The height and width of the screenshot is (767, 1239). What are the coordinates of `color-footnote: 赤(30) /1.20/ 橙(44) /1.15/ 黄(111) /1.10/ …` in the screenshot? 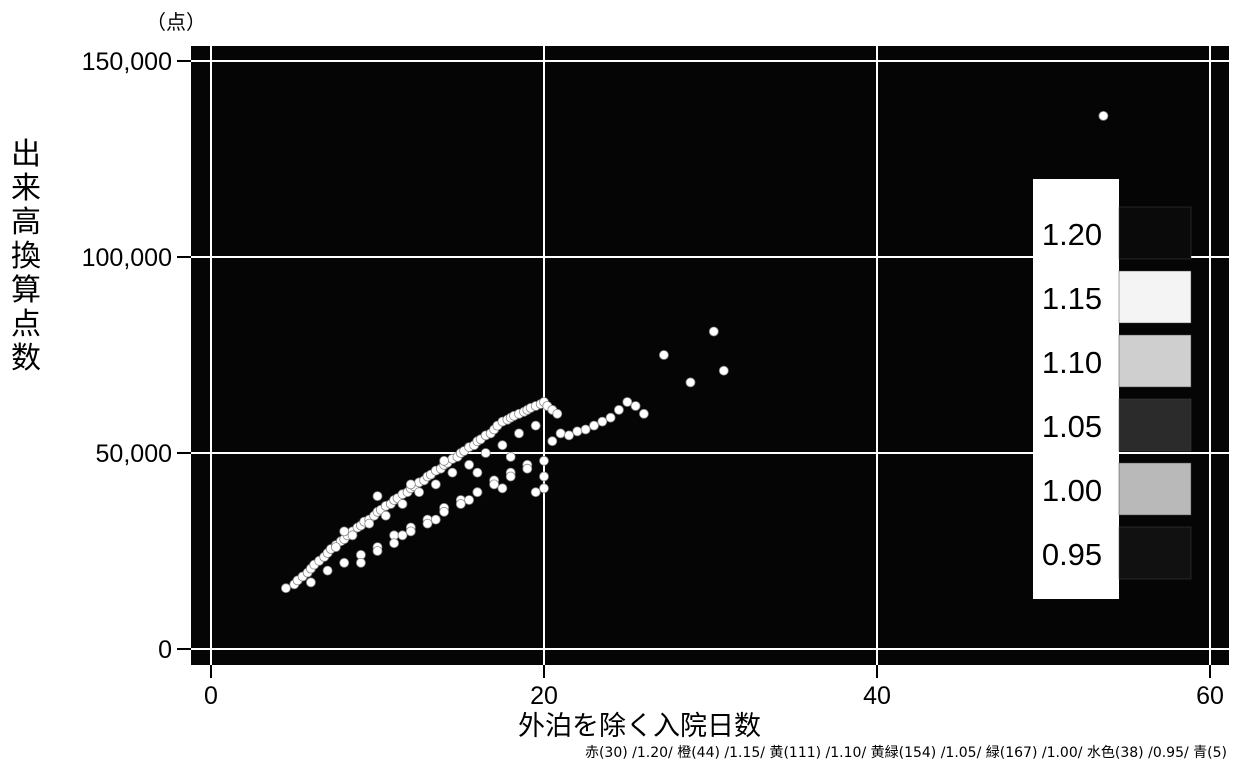 It's located at (905, 753).